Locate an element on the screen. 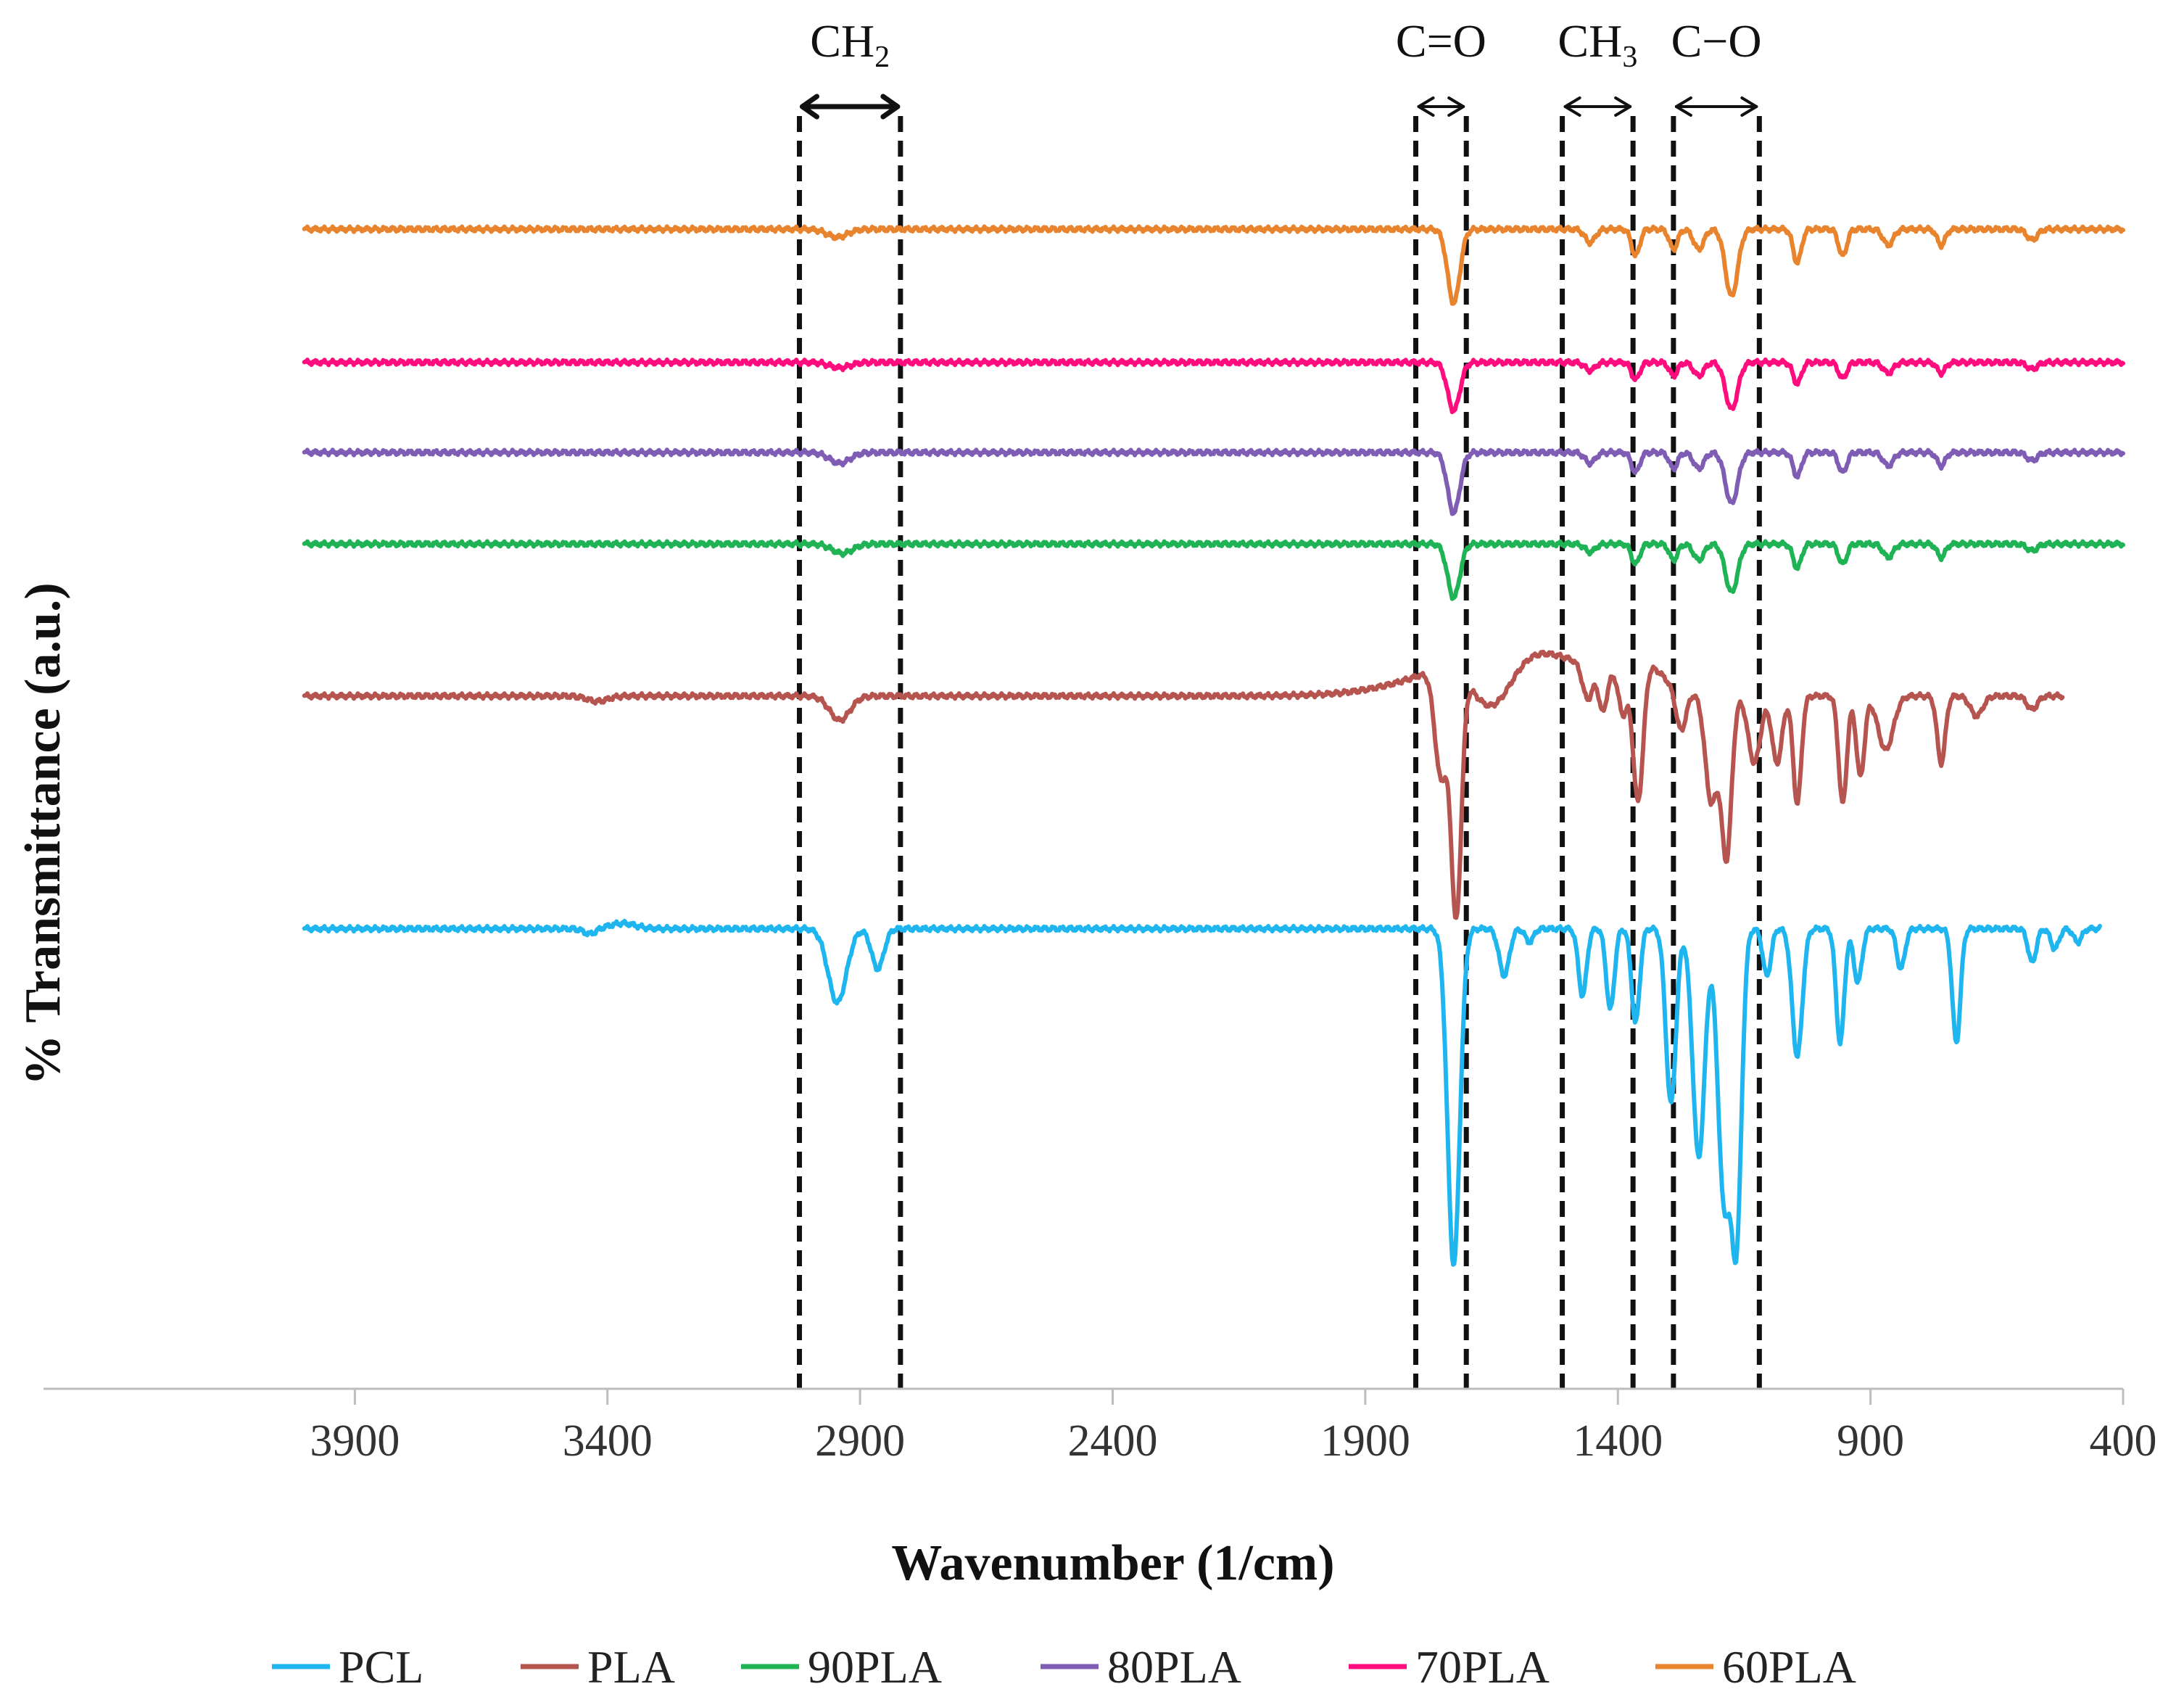 The height and width of the screenshot is (1705, 2184). series-line-pla is located at coordinates (1183, 784).